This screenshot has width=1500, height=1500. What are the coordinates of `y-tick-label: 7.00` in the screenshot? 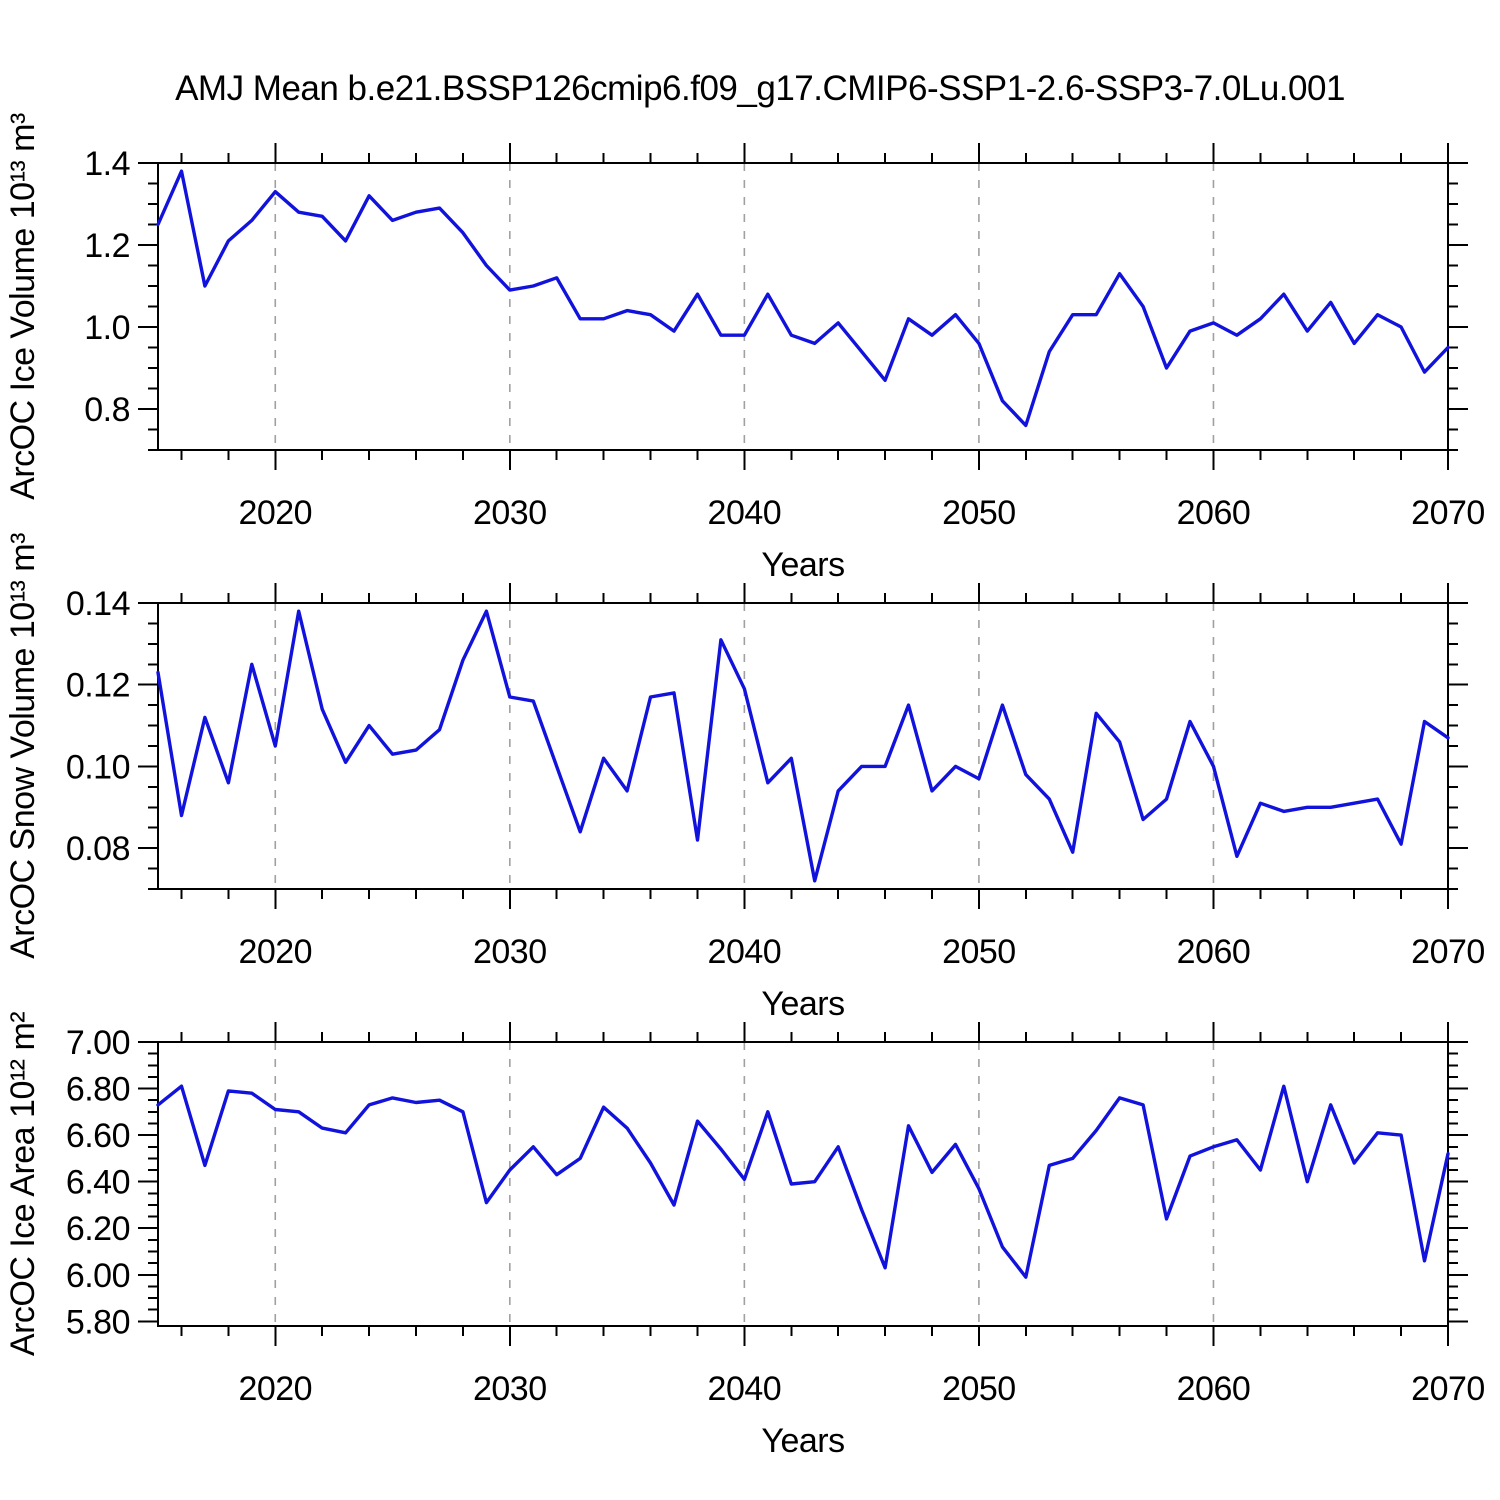 It's located at (98, 1043).